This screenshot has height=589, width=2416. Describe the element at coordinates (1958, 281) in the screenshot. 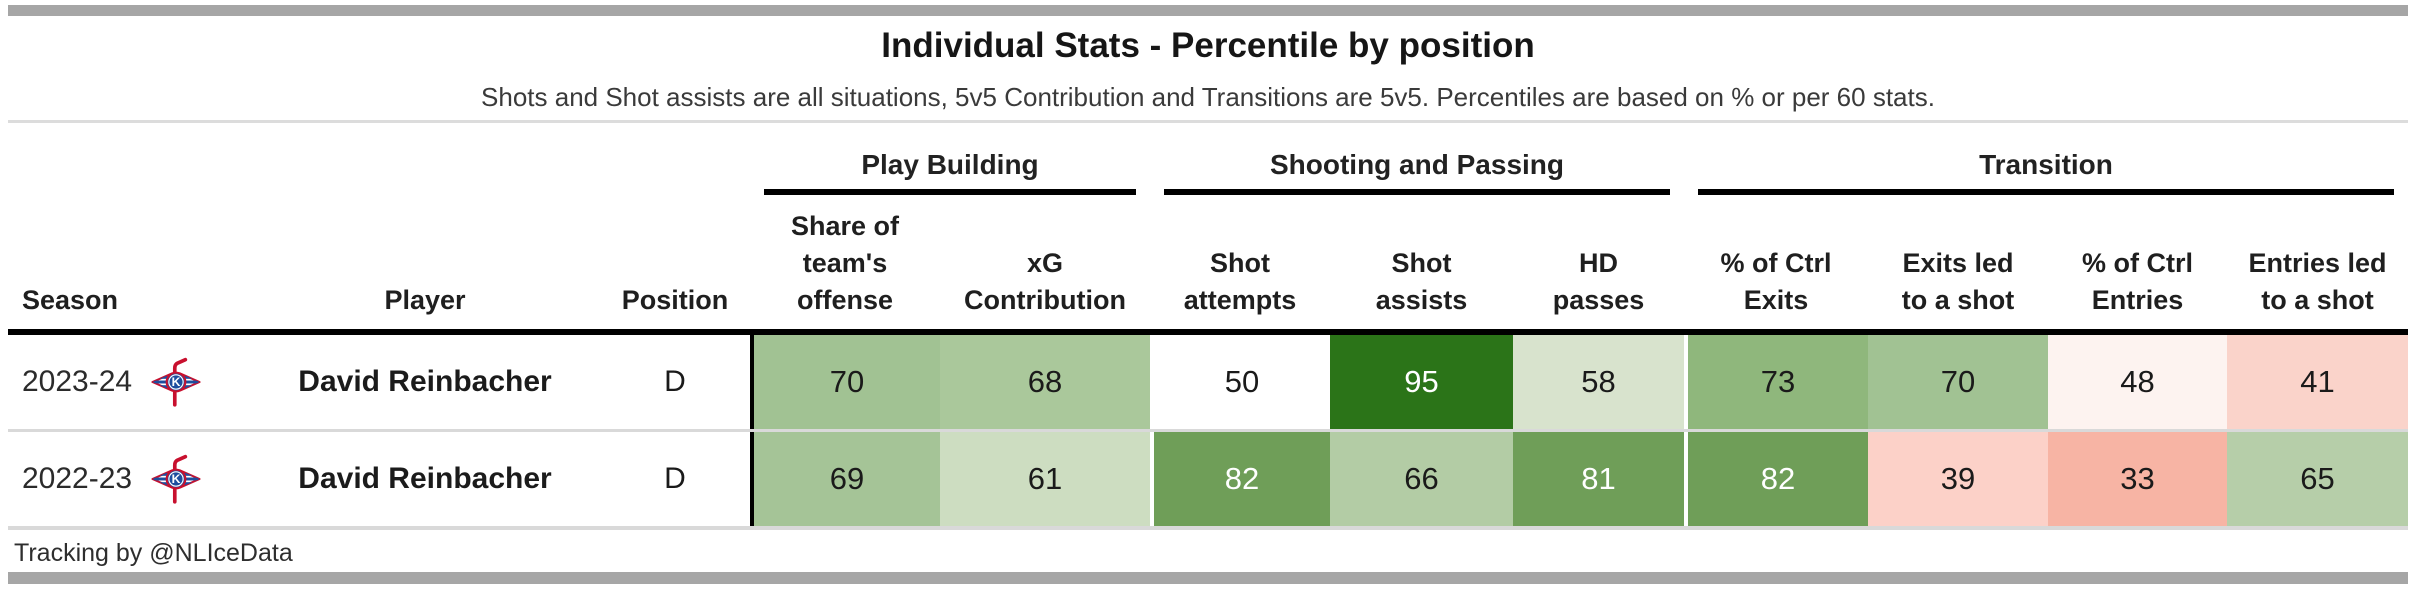

I see `column-header-exits-led-shot: Exits led to a shot` at that location.